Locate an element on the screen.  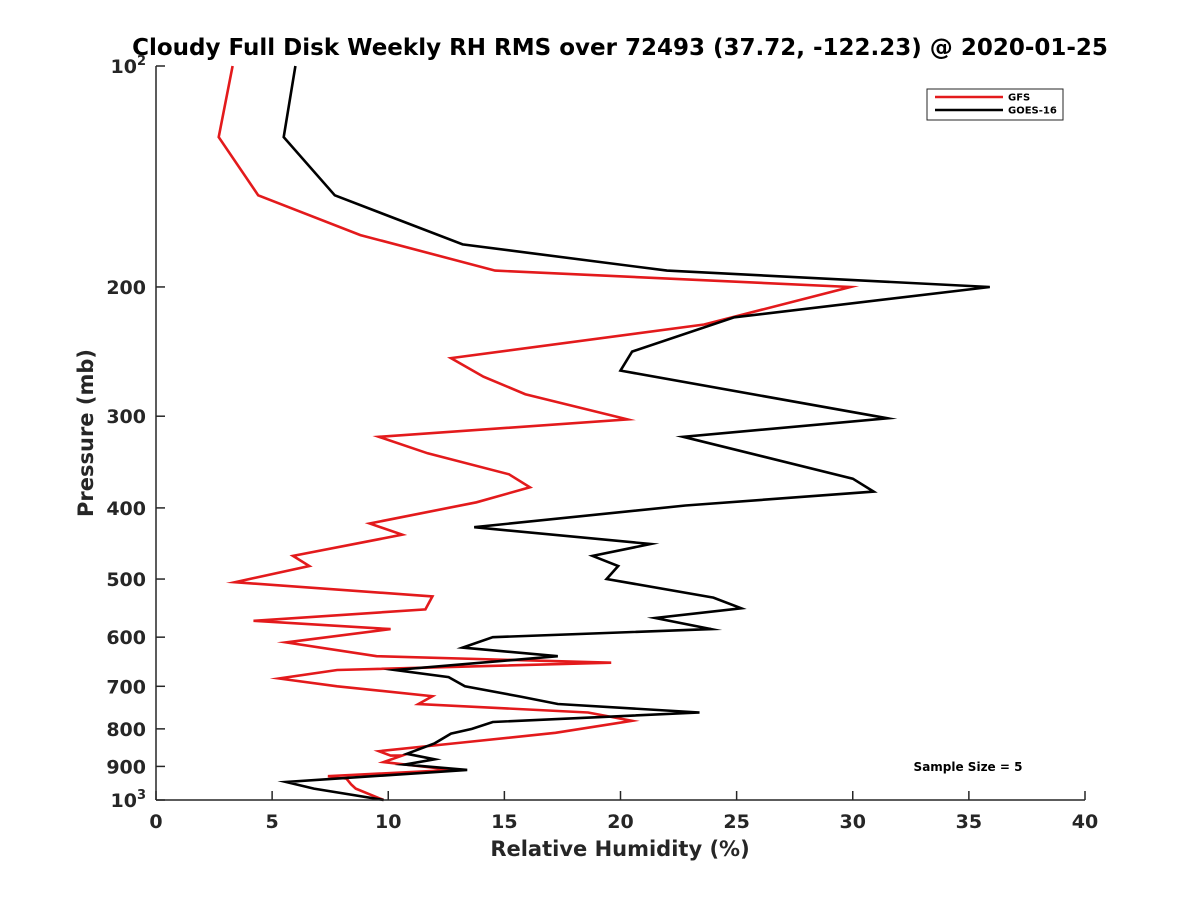
x-tick-label-35: 35 is located at coordinates (969, 822).